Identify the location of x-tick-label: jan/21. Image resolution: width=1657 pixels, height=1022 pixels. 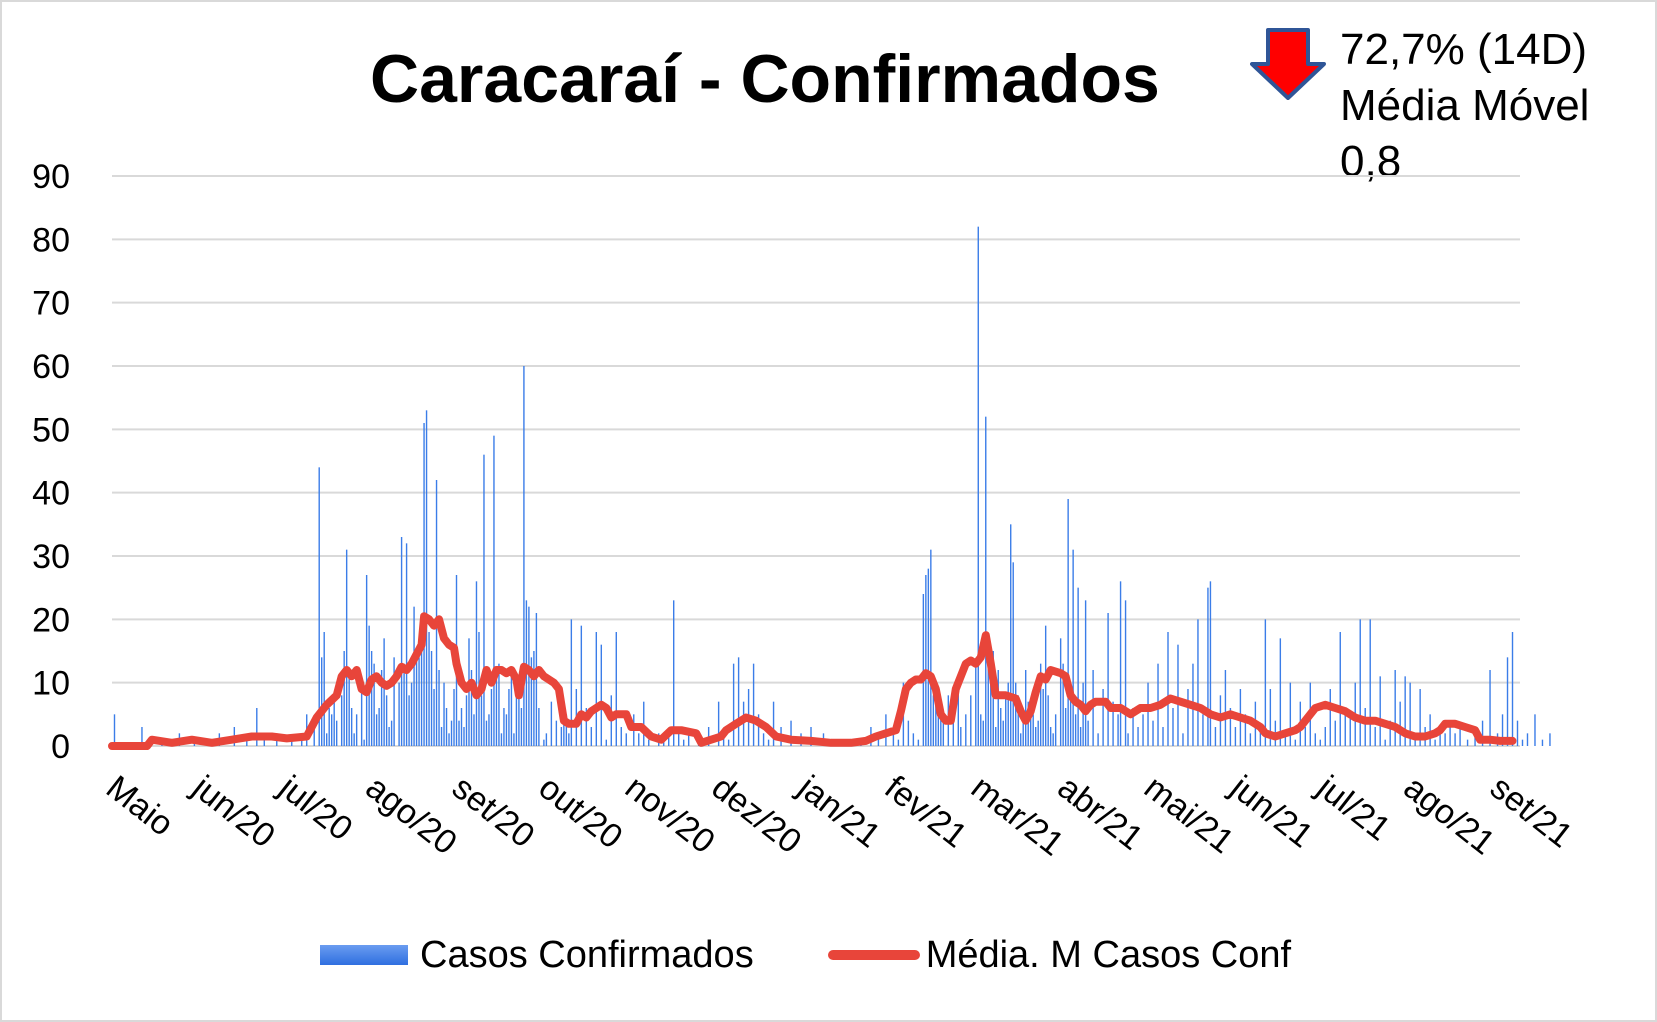
(838, 812).